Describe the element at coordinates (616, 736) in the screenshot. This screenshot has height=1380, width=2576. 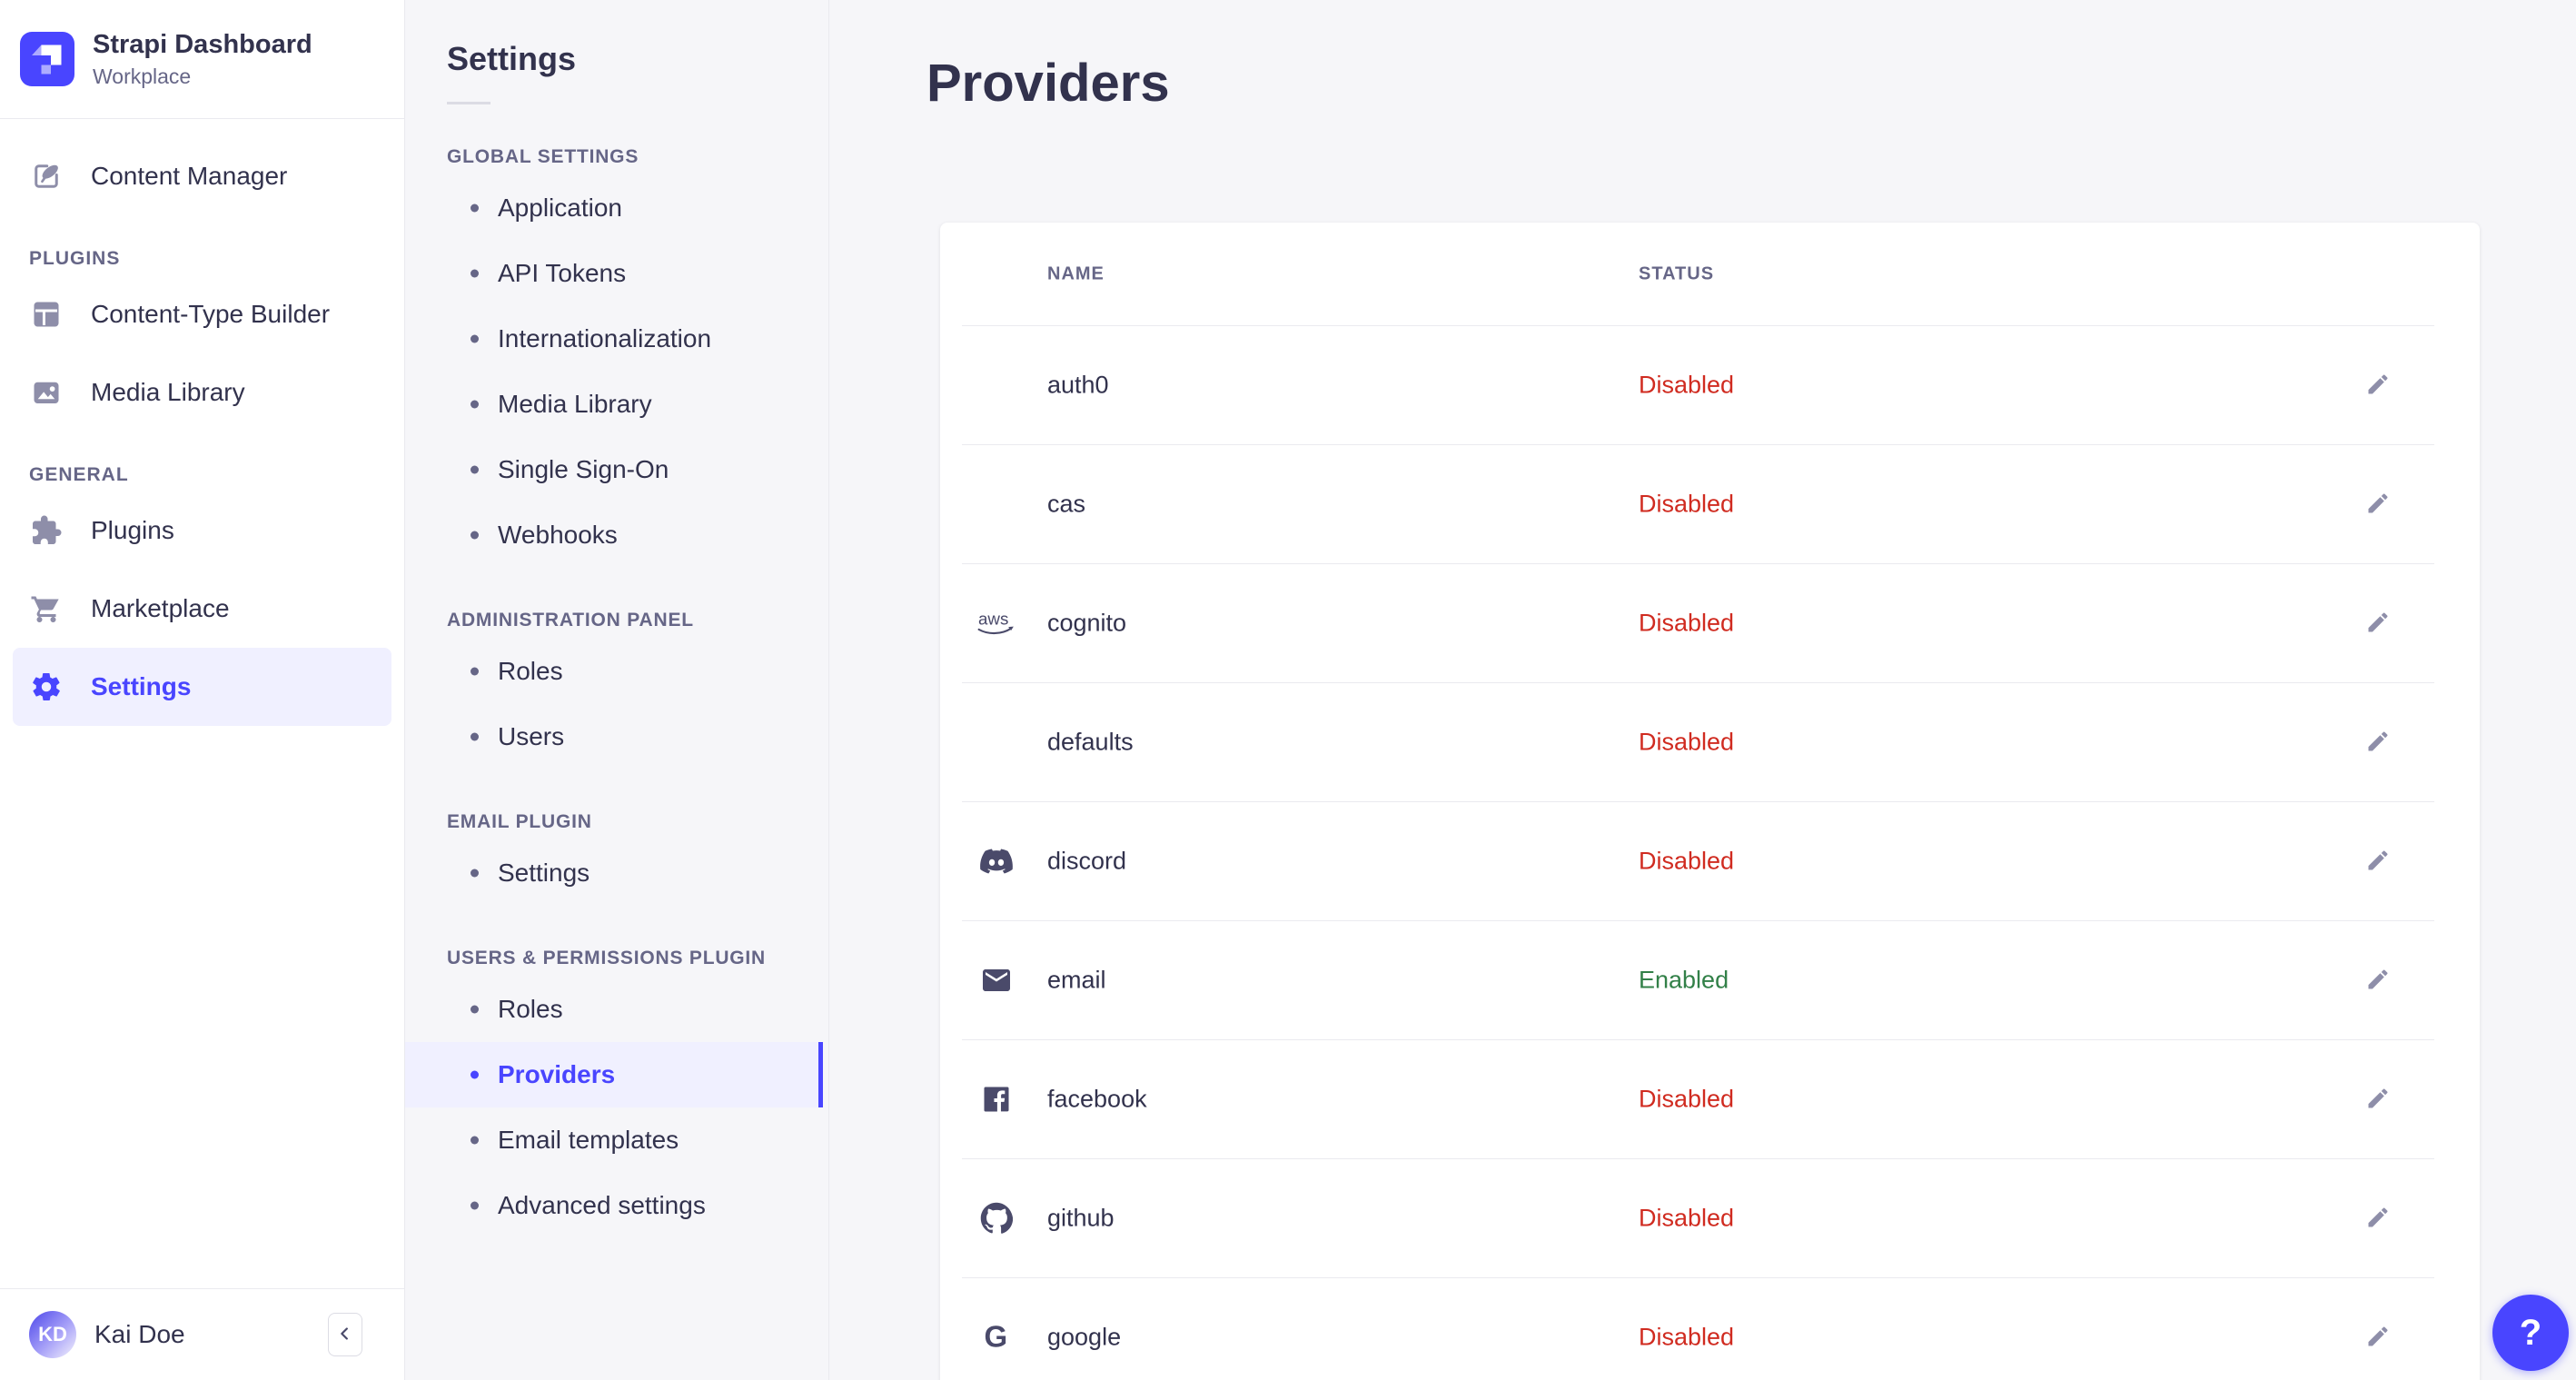
I see `settings-nav-item-users: Users` at that location.